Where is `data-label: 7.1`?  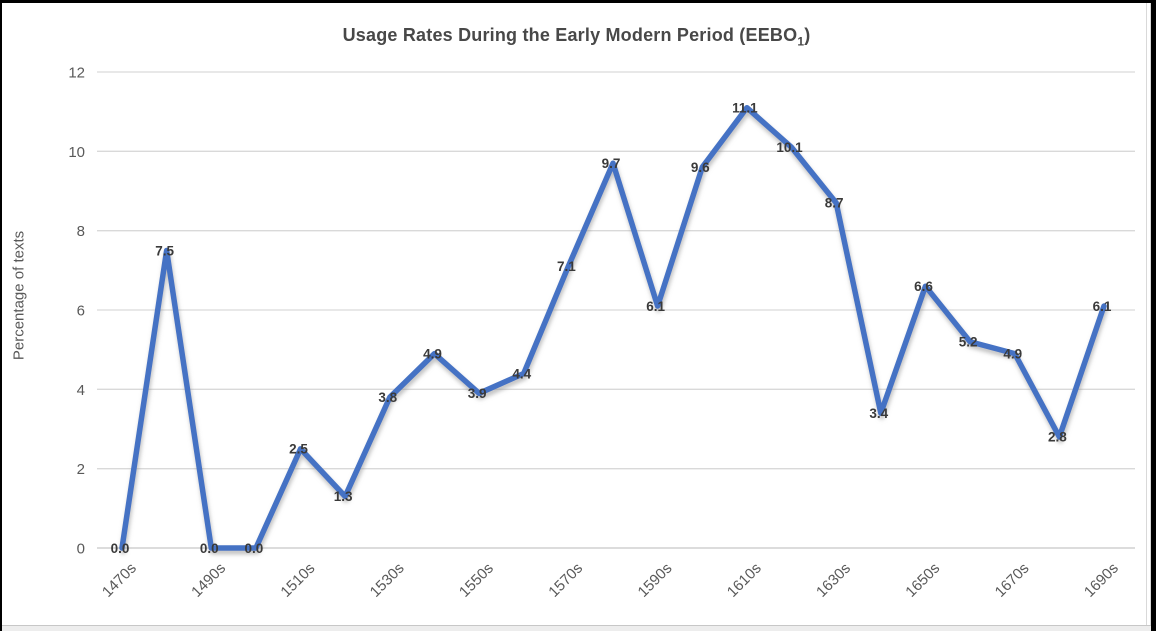 data-label: 7.1 is located at coordinates (566, 266).